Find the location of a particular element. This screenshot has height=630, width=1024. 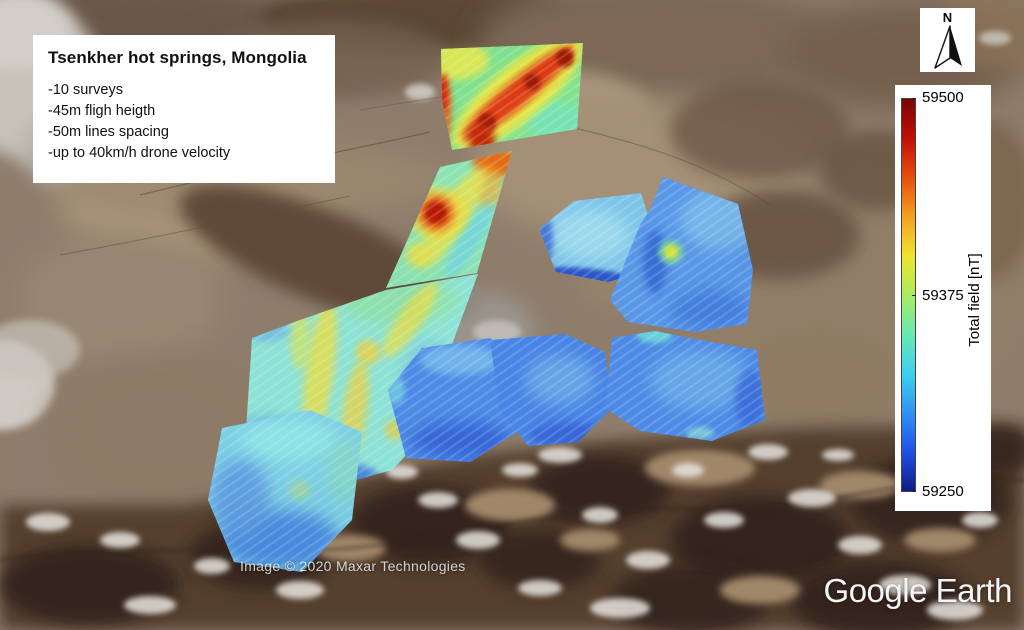

colorbar-tick-max: 59500 is located at coordinates (943, 97).